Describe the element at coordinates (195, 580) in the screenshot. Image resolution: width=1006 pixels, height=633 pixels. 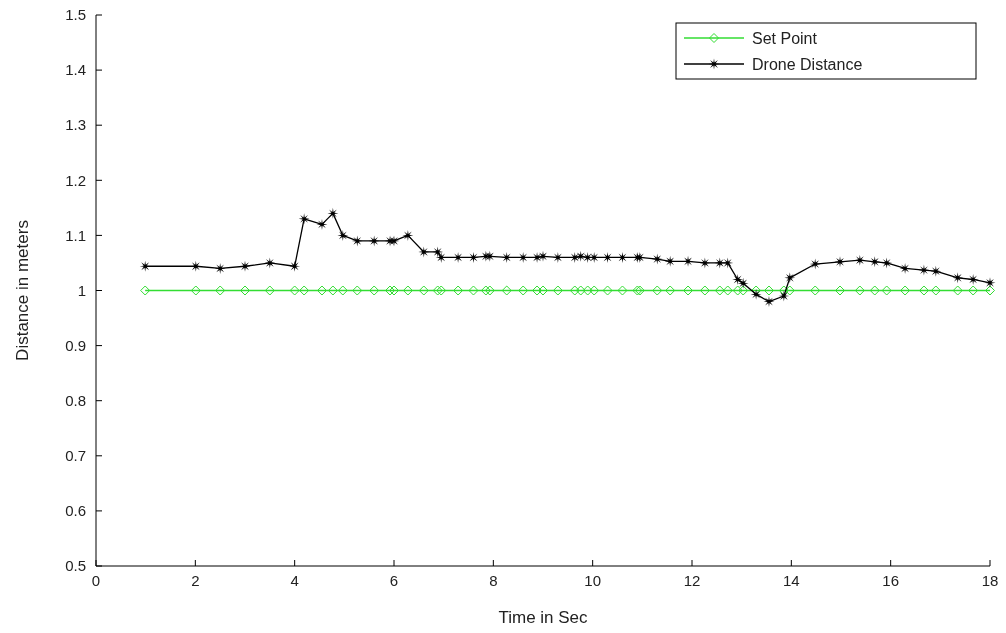
I see `x-tick-label: 2` at that location.